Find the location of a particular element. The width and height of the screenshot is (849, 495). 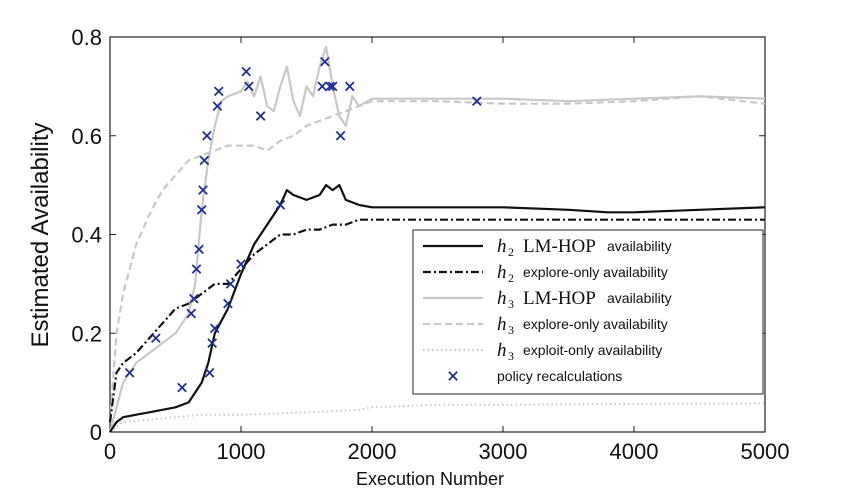

x-tick-label: 5000 is located at coordinates (765, 451).